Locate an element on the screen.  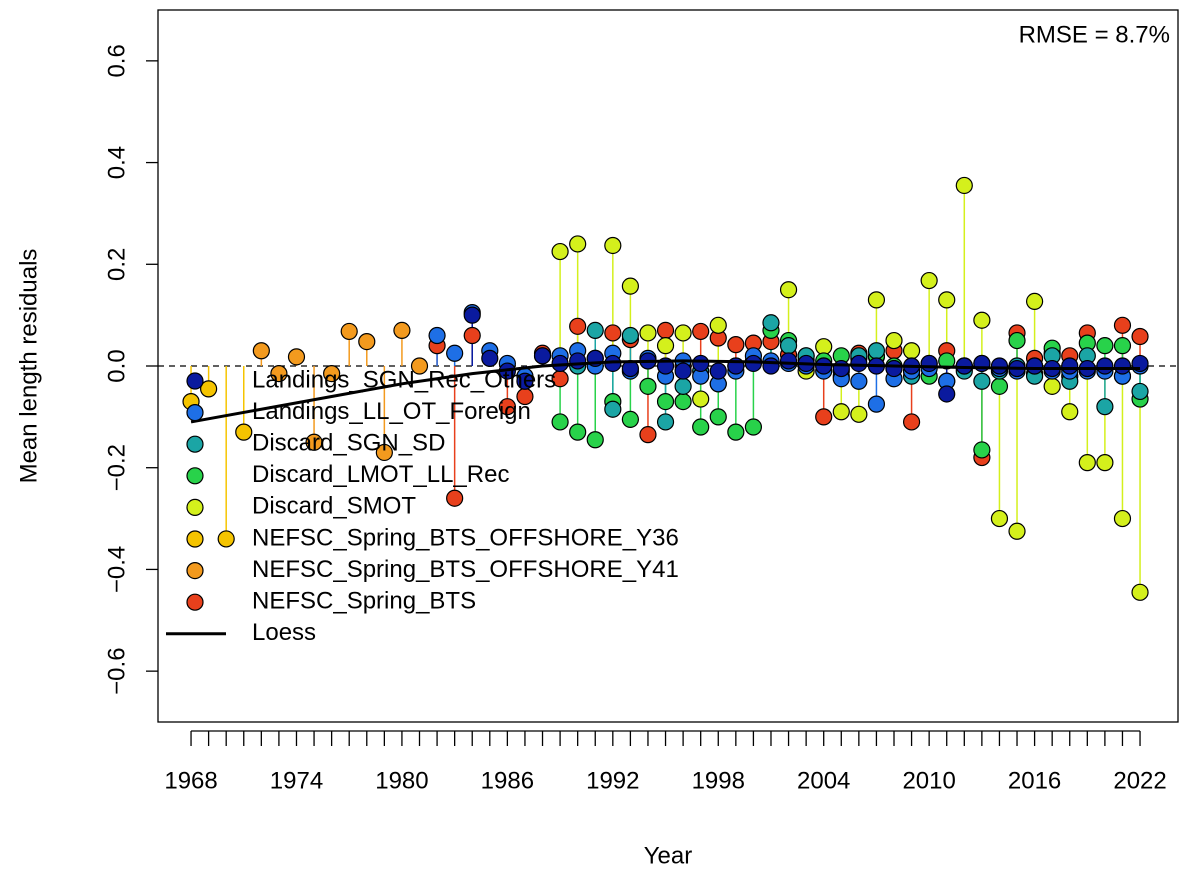
y-tick-label: 0.2 is located at coordinates (116, 264).